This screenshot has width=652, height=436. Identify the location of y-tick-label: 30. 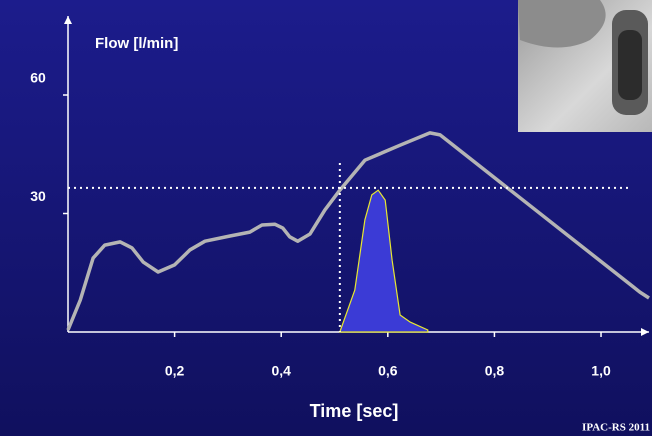
(38, 196).